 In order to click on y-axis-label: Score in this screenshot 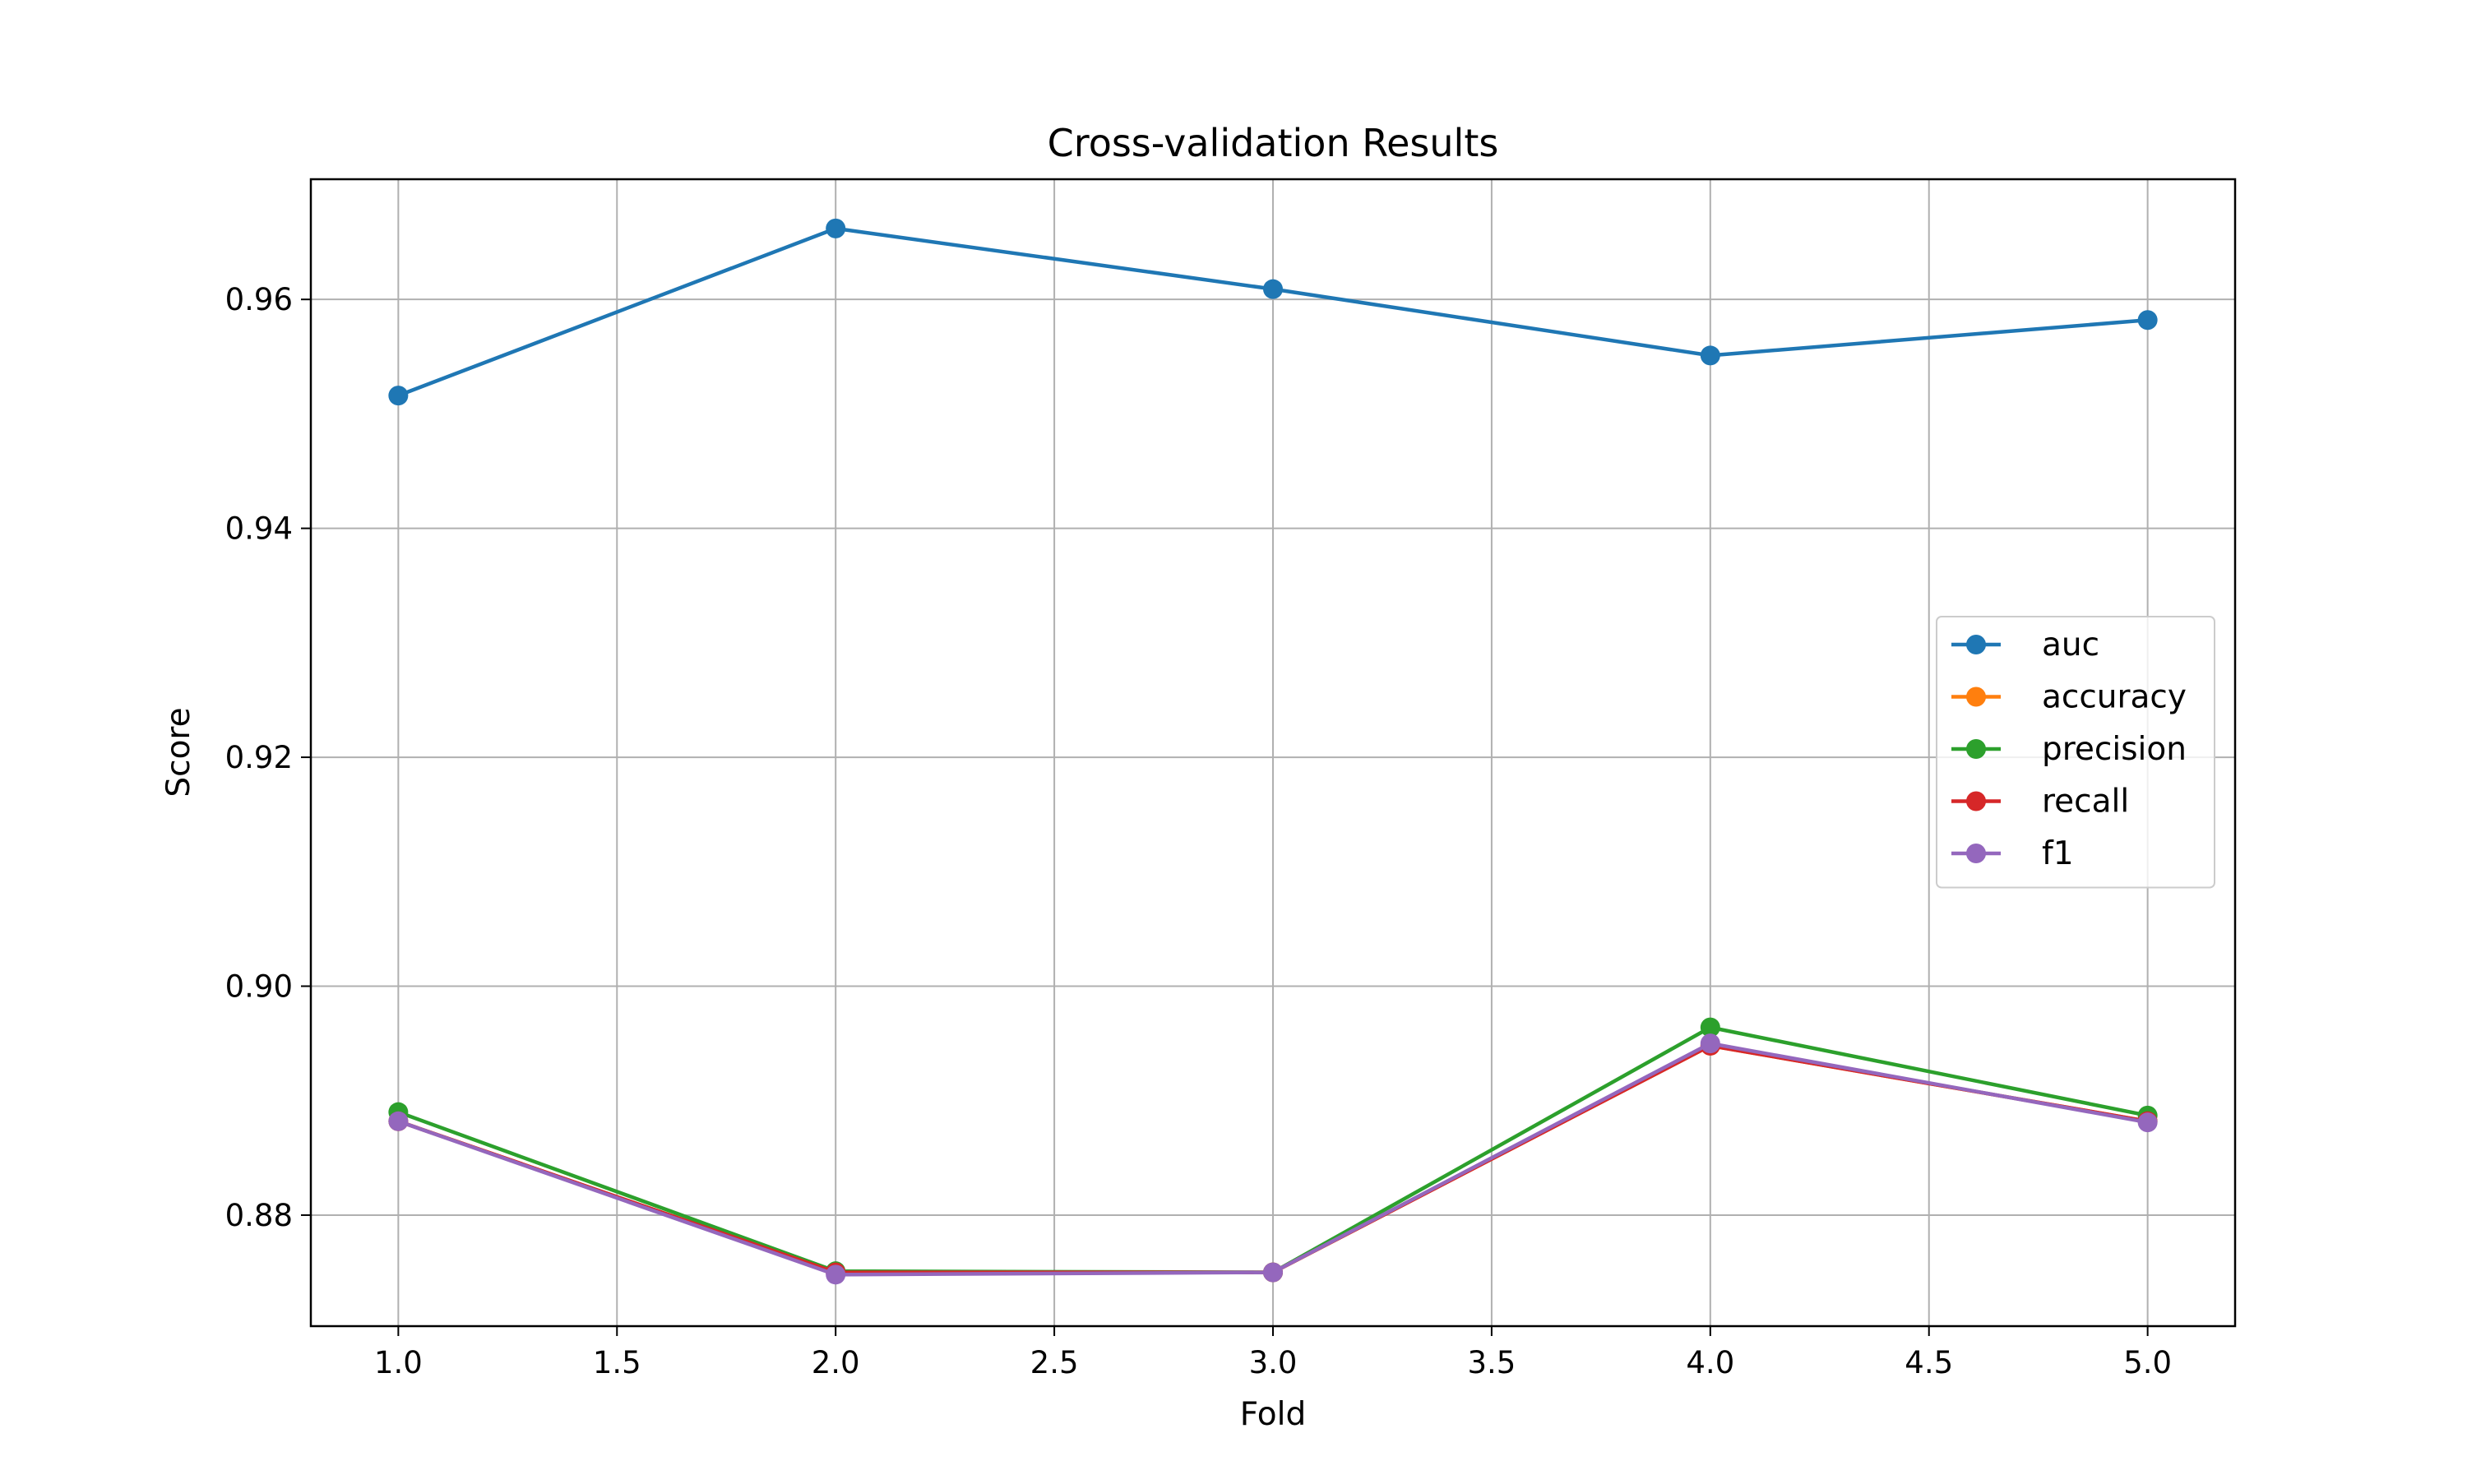, I will do `click(179, 752)`.